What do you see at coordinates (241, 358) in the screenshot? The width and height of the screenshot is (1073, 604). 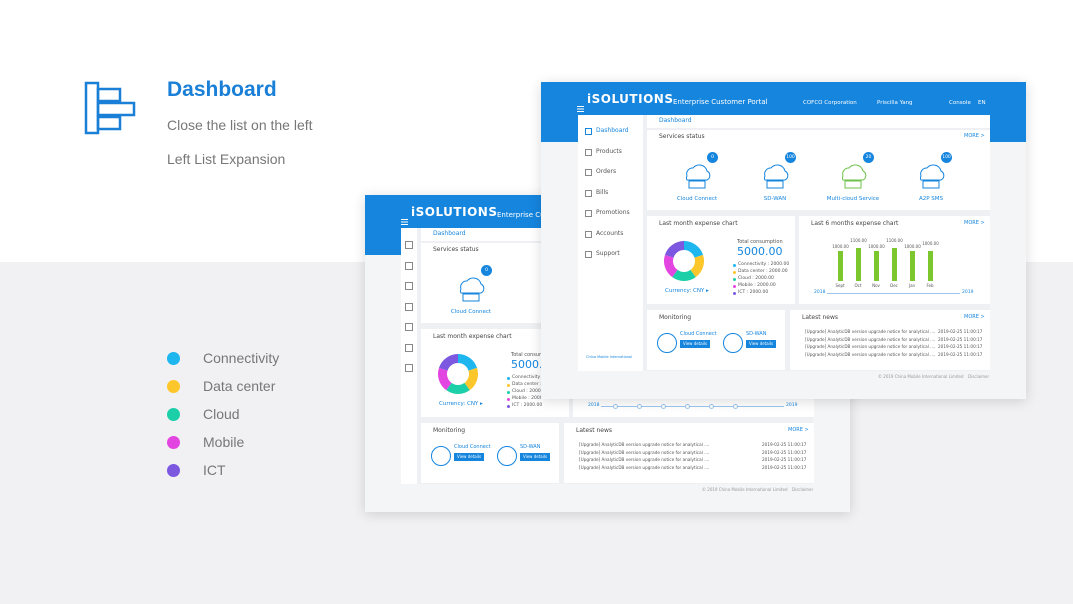 I see `legend-label: Connectivity` at bounding box center [241, 358].